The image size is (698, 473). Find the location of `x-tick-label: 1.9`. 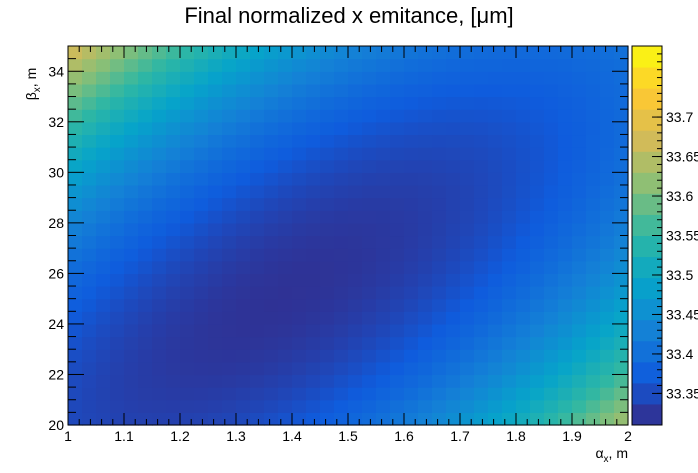

x-tick-label: 1.9 is located at coordinates (572, 436).